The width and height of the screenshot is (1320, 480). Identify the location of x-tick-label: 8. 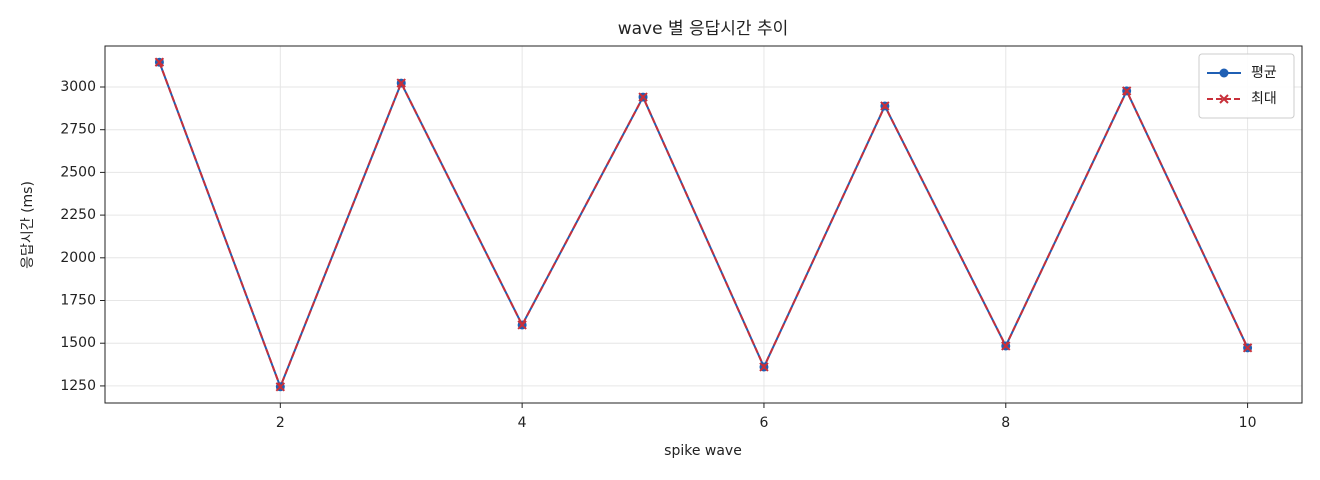
(1005, 423).